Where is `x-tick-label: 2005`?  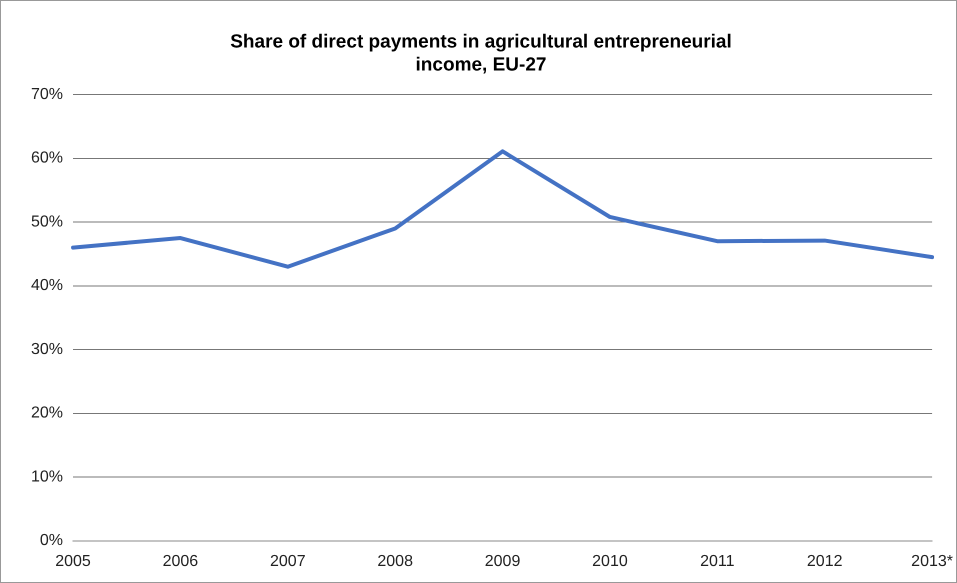 x-tick-label: 2005 is located at coordinates (73, 561).